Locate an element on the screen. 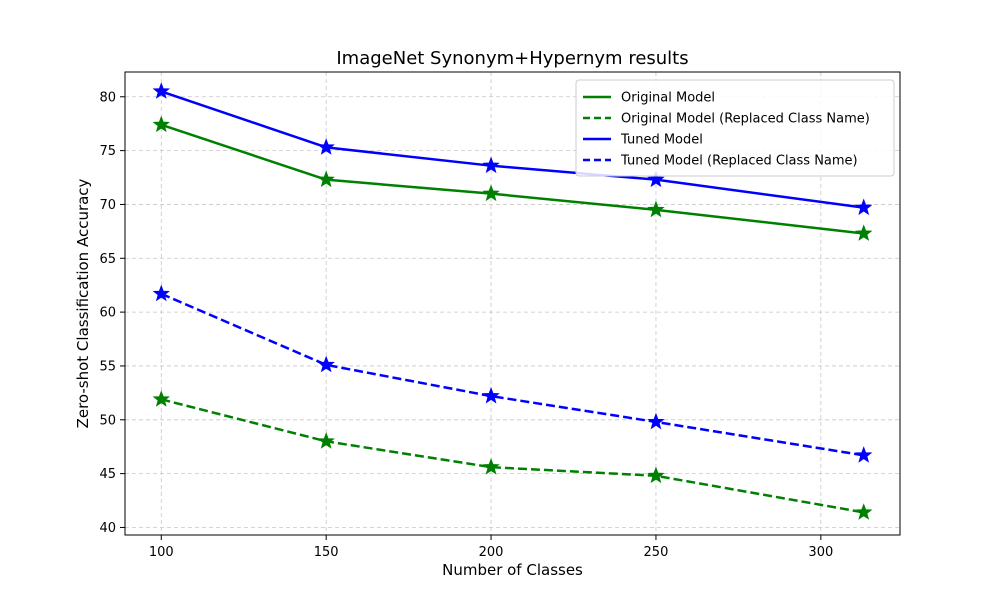 The width and height of the screenshot is (1000, 604). x-tick-label: 300 is located at coordinates (820, 552).